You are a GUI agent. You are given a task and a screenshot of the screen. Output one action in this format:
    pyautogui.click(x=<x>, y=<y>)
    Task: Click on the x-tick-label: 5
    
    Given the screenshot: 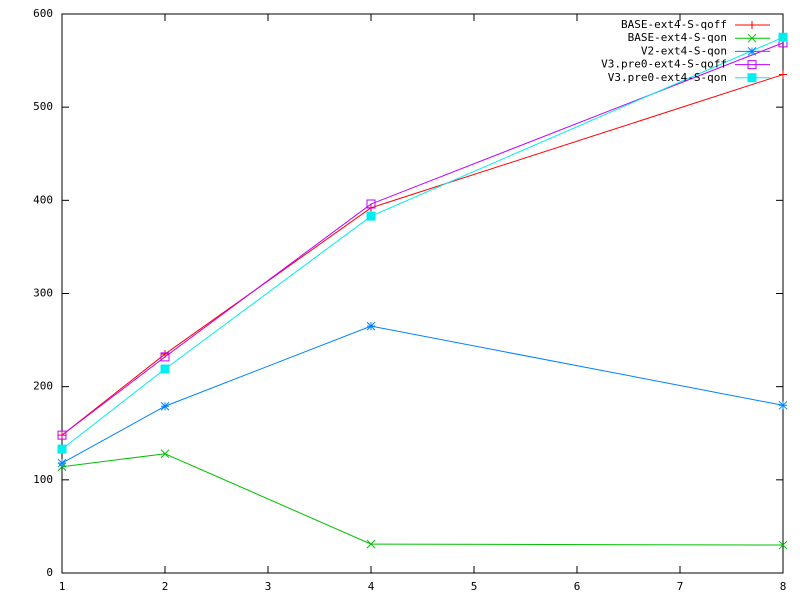 What is the action you would take?
    pyautogui.click(x=474, y=586)
    